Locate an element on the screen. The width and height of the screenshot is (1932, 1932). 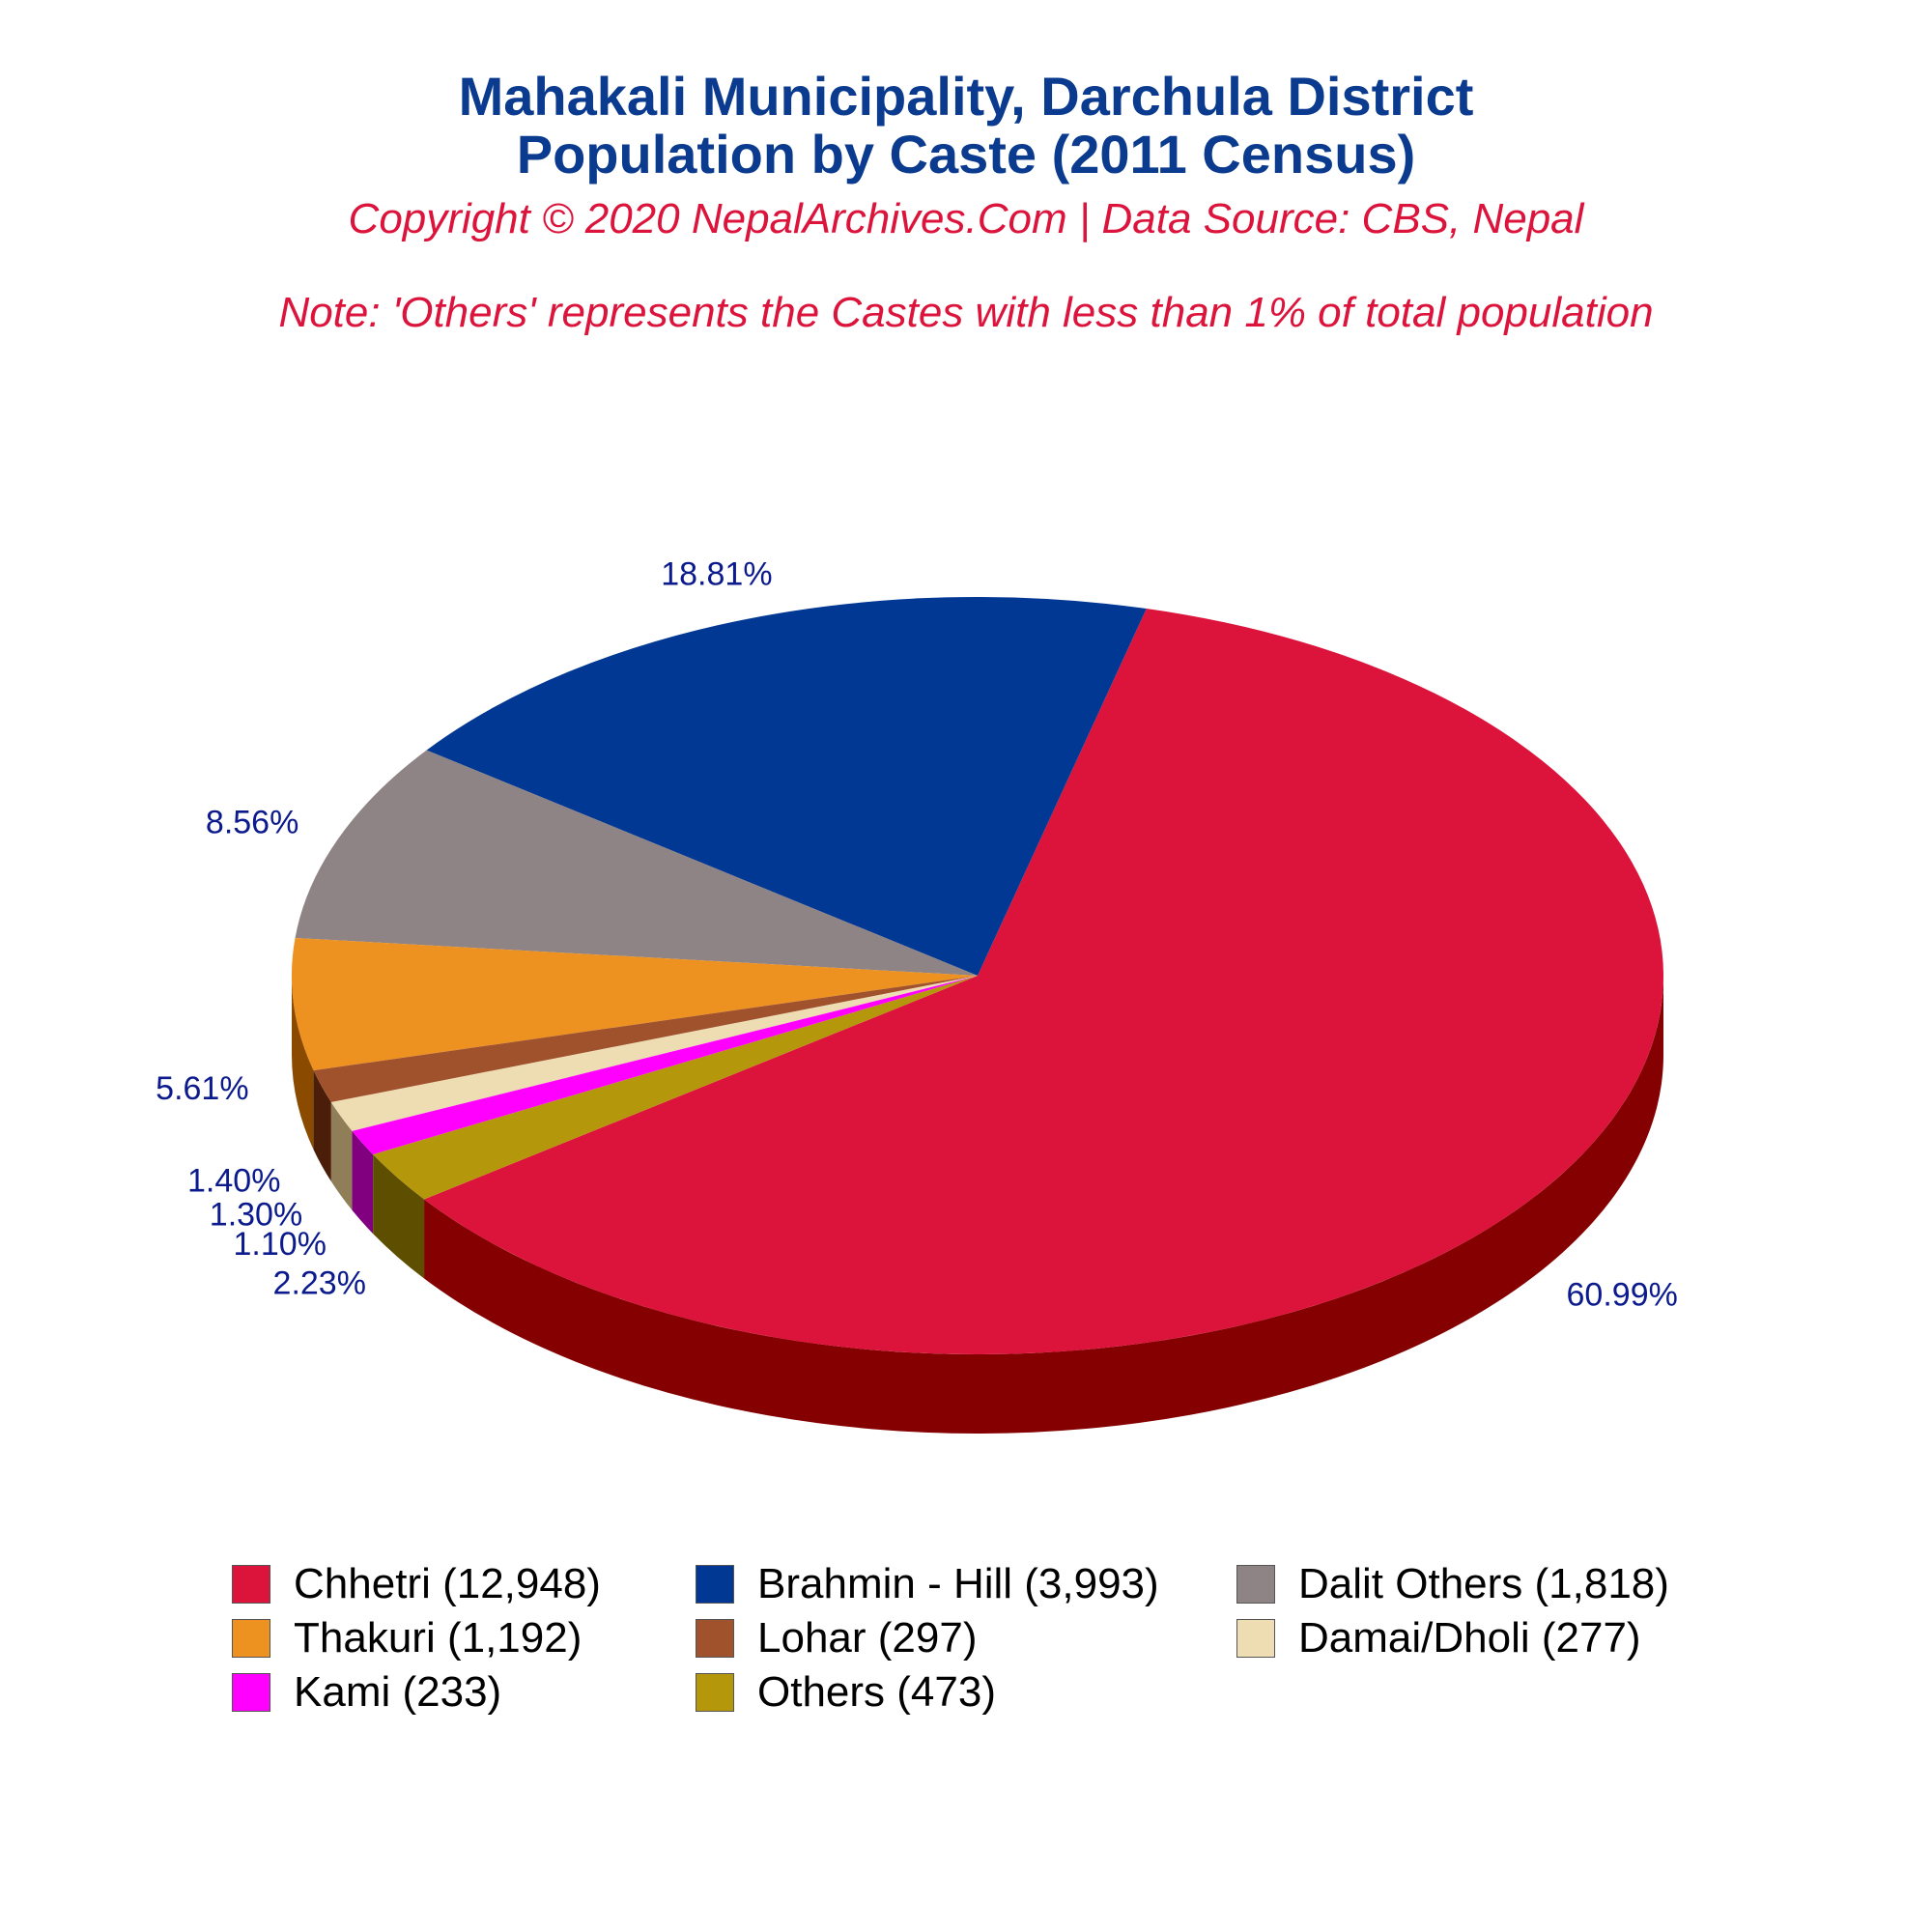
pie-side-thakuri is located at coordinates (303, 1063).